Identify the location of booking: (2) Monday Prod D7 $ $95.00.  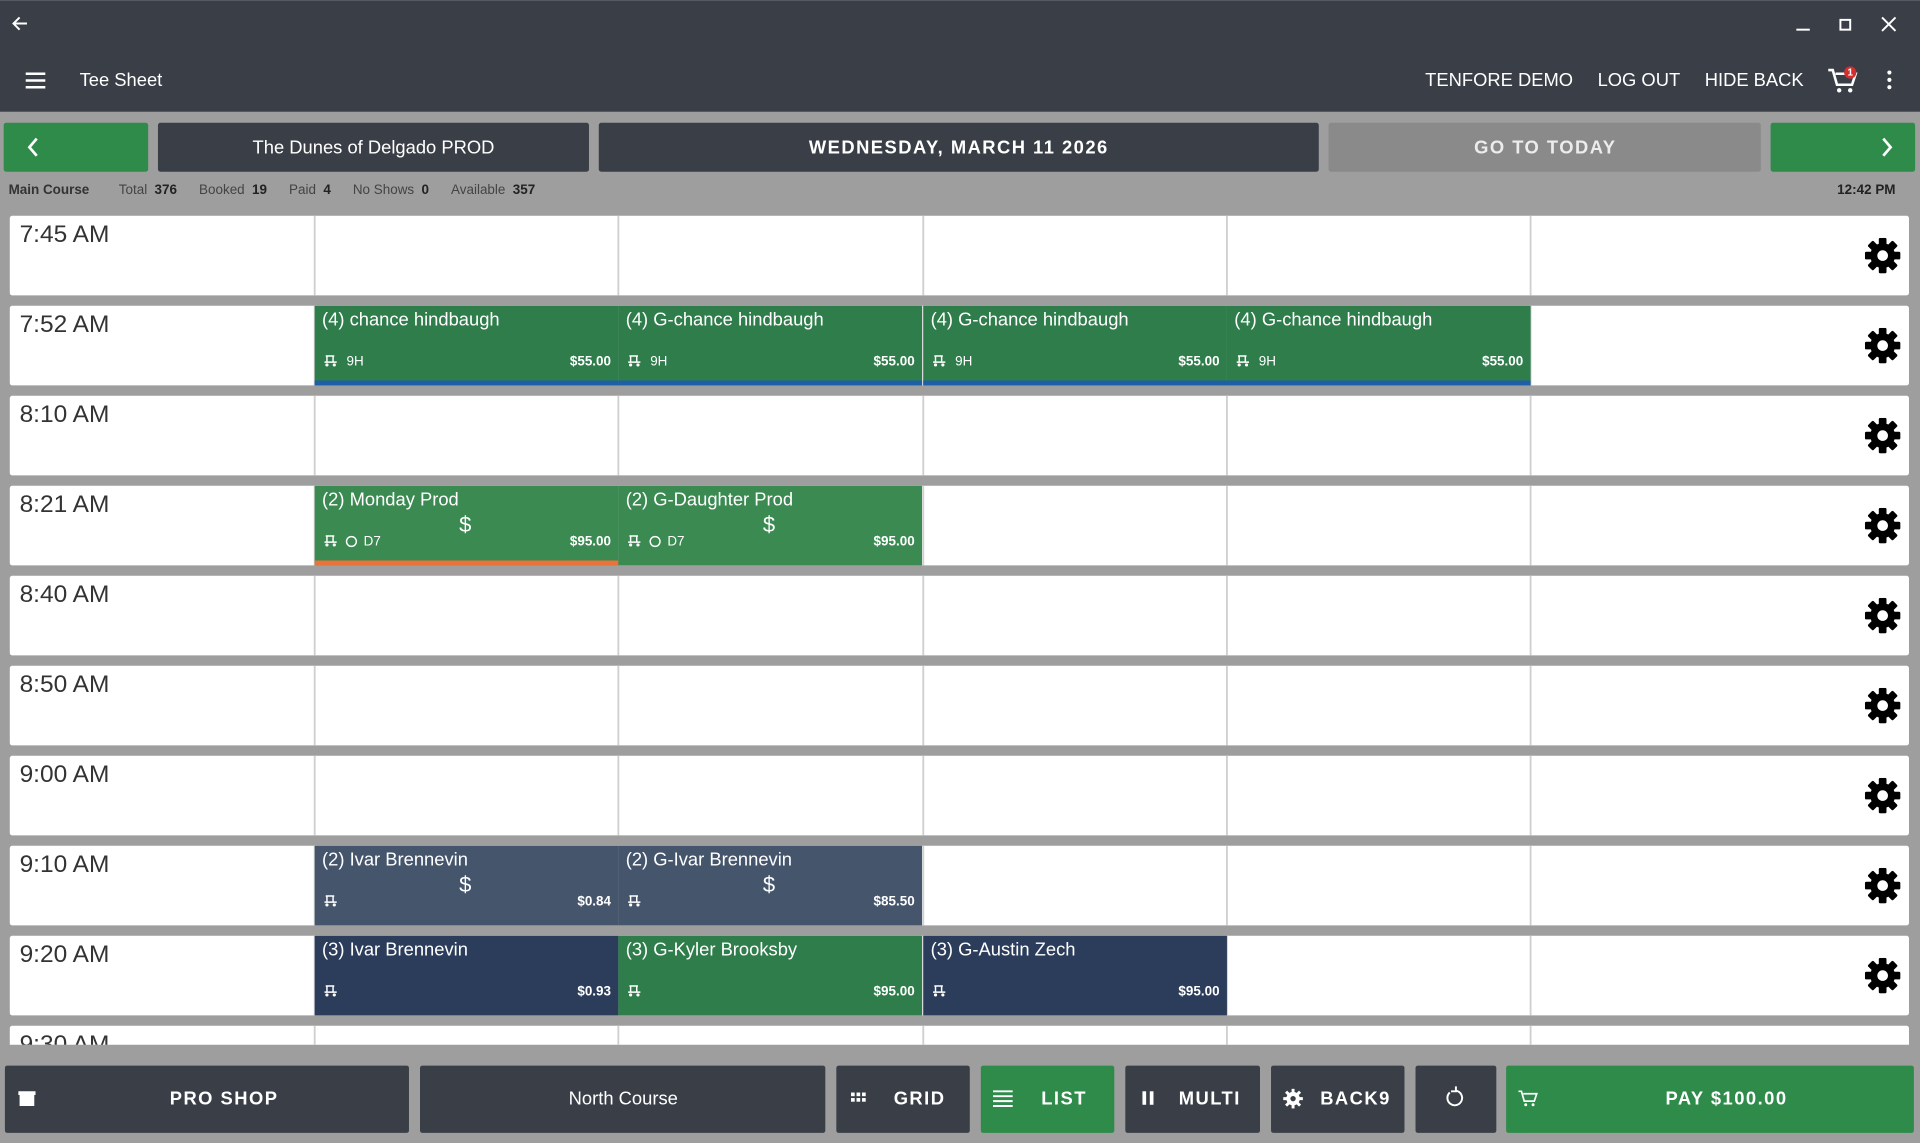
(466, 525).